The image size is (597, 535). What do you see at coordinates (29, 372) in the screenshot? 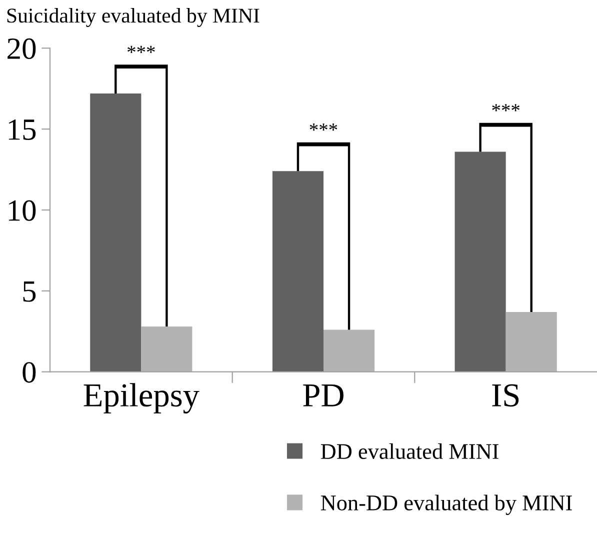
I see `y-tick-label: 0` at bounding box center [29, 372].